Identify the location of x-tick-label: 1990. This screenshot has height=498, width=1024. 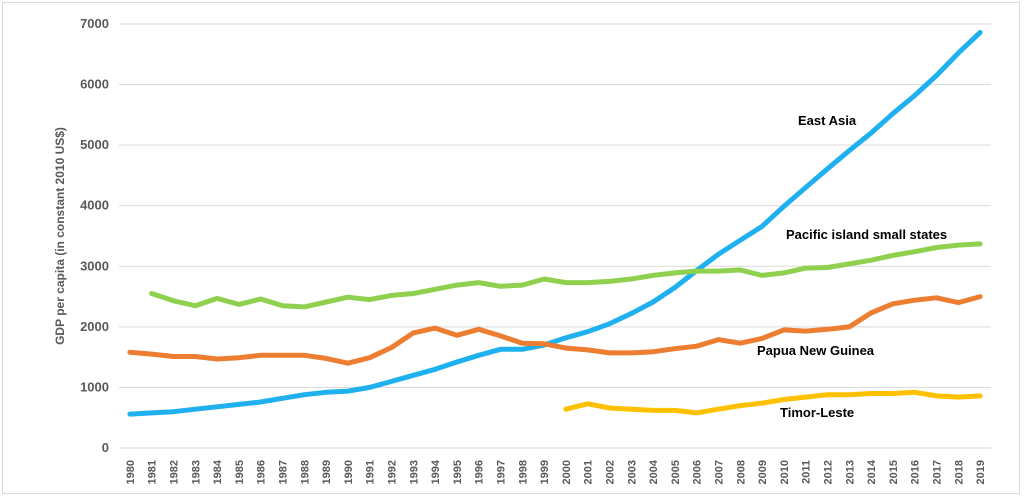
(349, 472).